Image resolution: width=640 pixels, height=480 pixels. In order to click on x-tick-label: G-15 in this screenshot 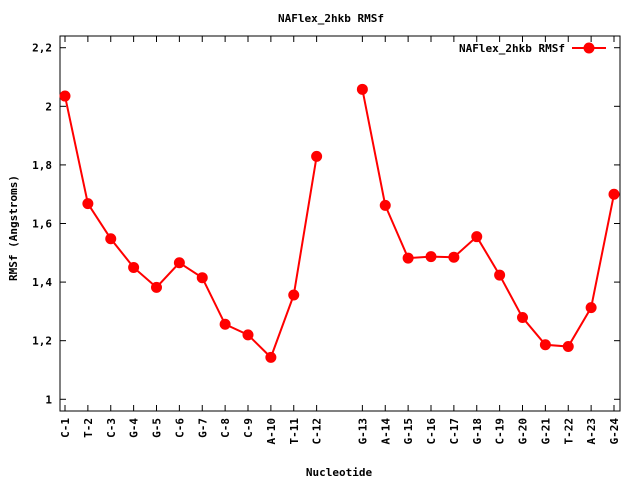, I will do `click(408, 431)`.